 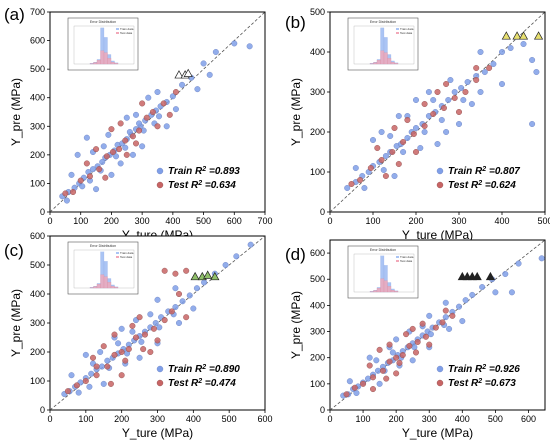 I want to click on legend-train-marker, so click(x=440, y=369).